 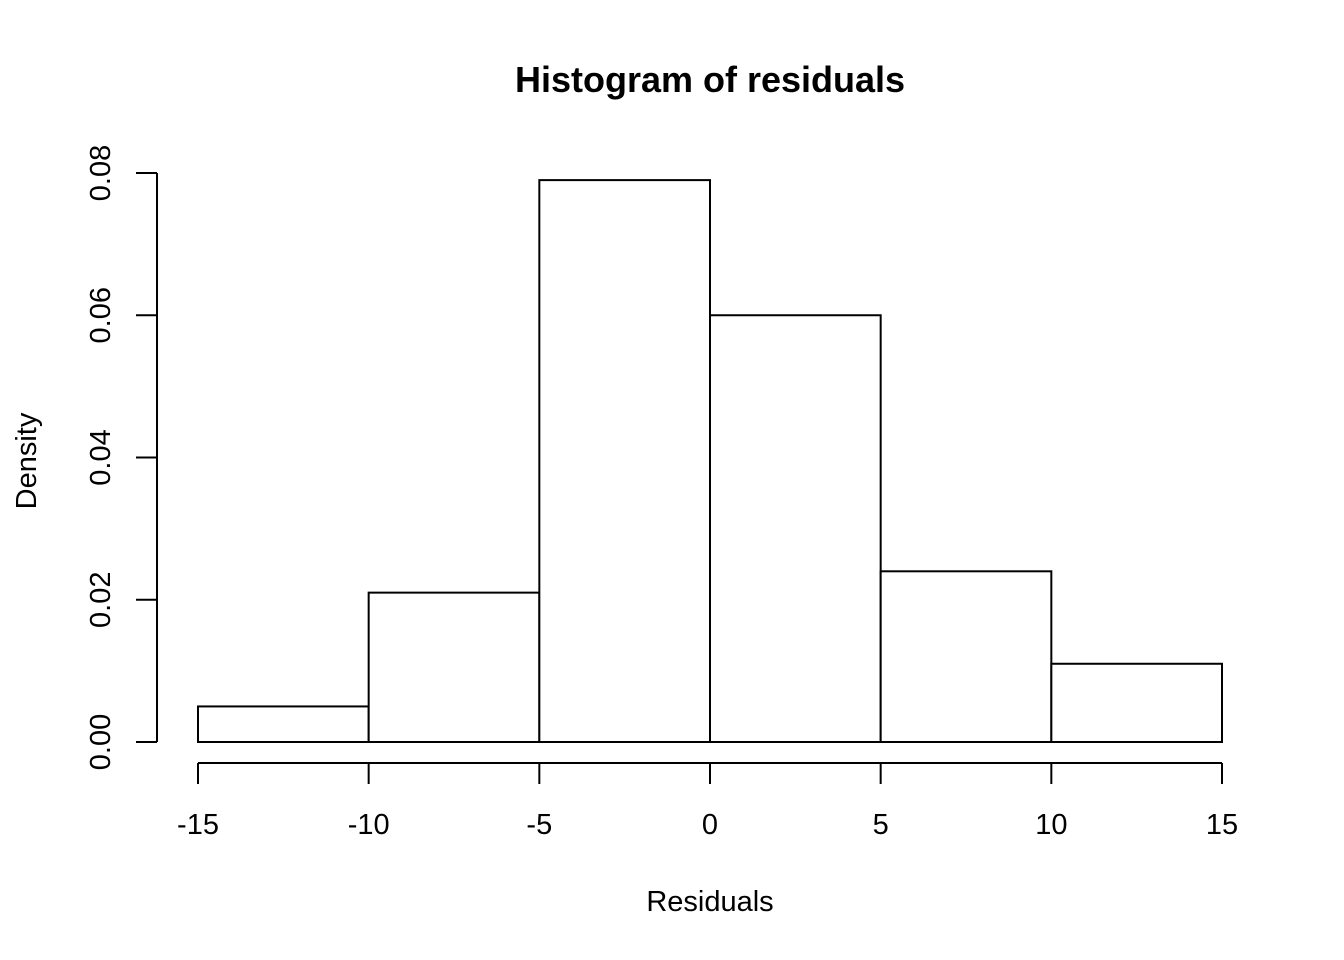 What do you see at coordinates (1051, 825) in the screenshot?
I see `x-tick-label: 10` at bounding box center [1051, 825].